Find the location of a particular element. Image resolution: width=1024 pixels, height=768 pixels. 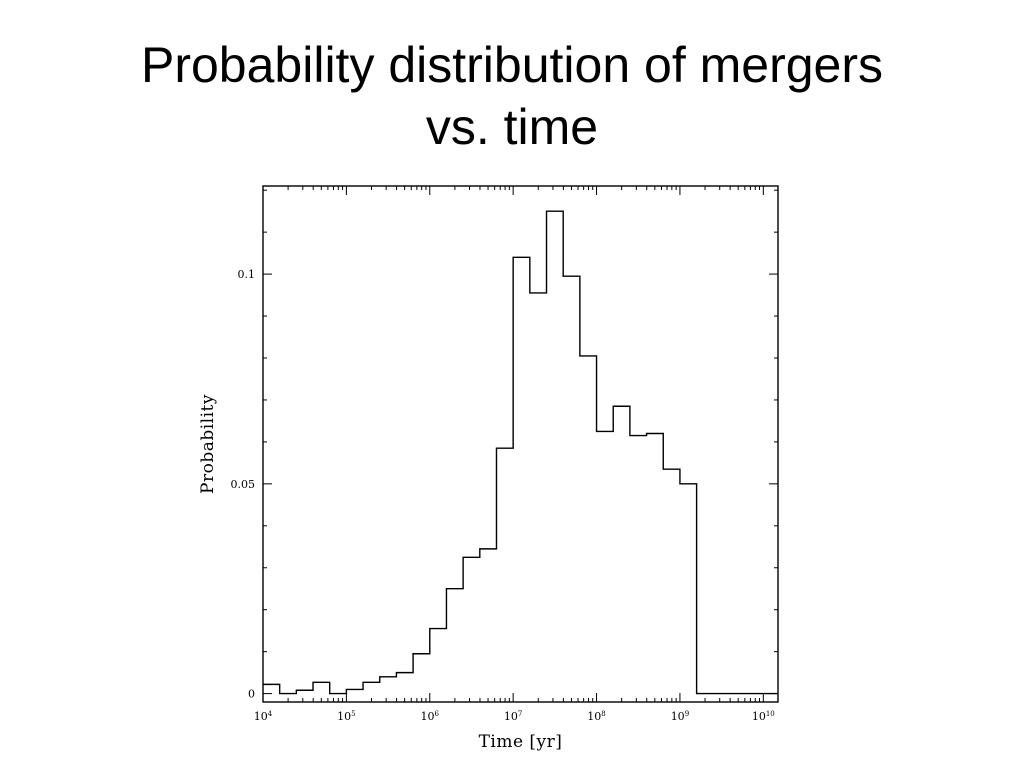

x-tick-label: 10⁵ is located at coordinates (346, 716).